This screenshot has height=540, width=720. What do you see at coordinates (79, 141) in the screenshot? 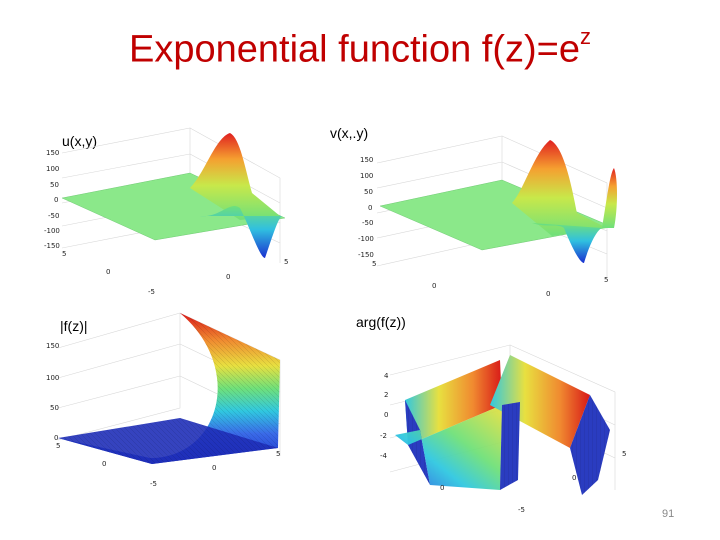
I see `panel-label-u: u(x,y)` at bounding box center [79, 141].